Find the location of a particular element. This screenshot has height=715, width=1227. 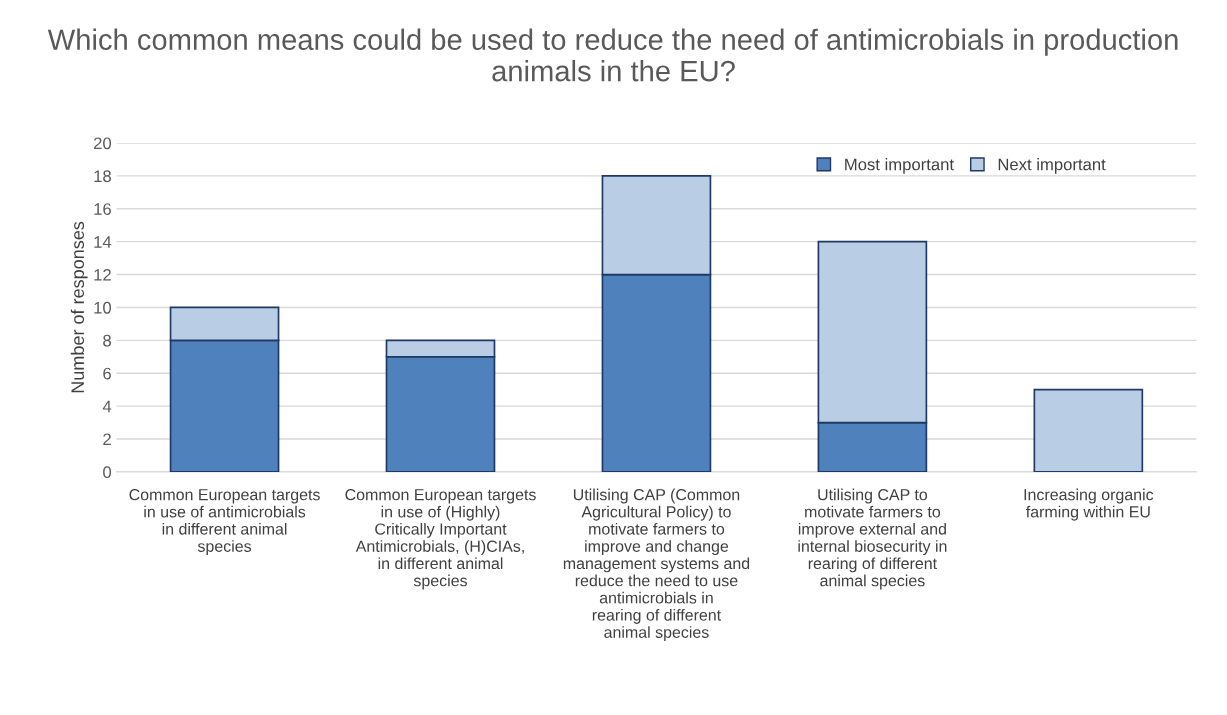

bar is located at coordinates (1088, 430).